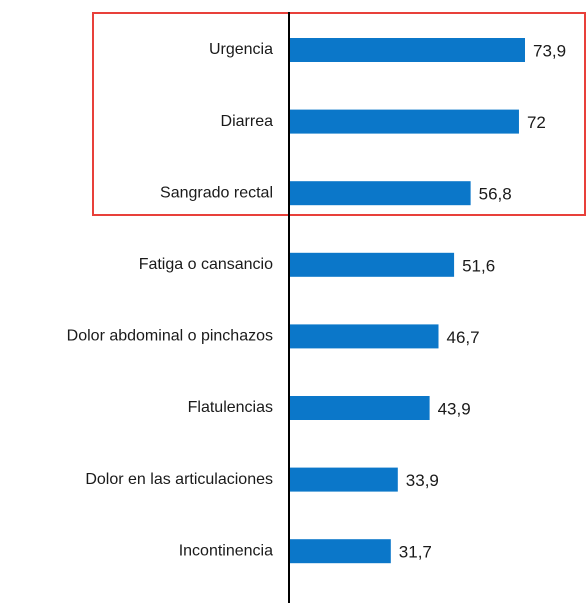 The image size is (587, 603). What do you see at coordinates (415, 552) in the screenshot?
I see `value-label: 31,7` at bounding box center [415, 552].